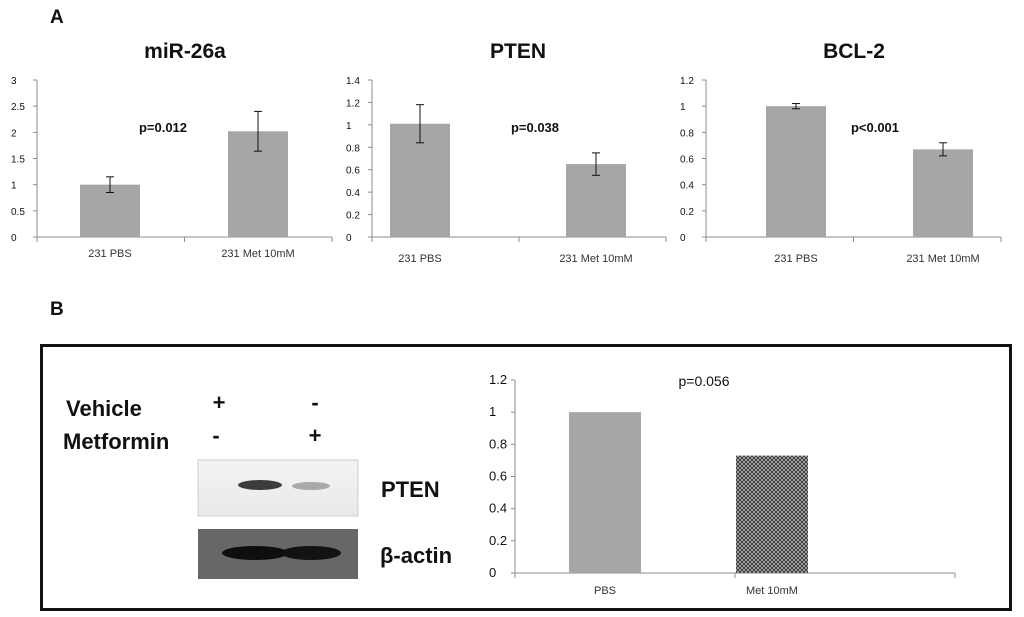 The width and height of the screenshot is (1024, 617). Describe the element at coordinates (353, 171) in the screenshot. I see `chart1-ytick-label: 0.6` at that location.